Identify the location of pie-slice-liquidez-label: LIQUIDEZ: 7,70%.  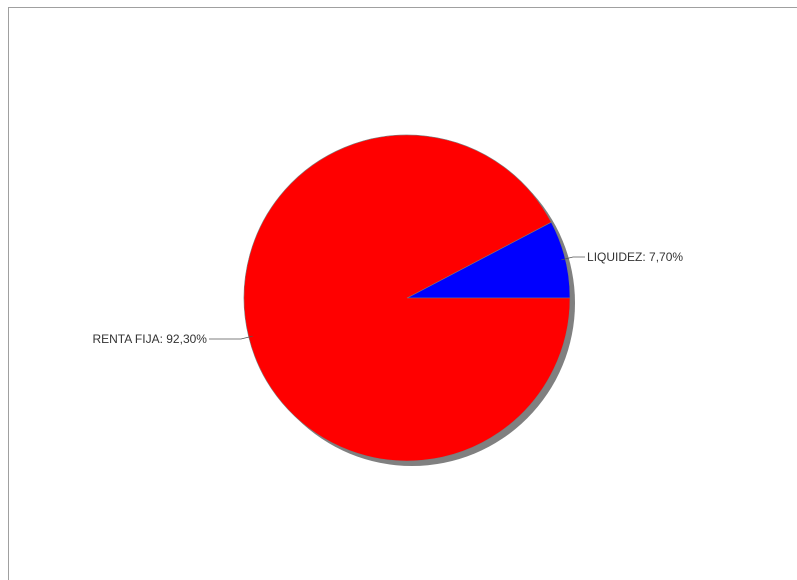
(635, 257).